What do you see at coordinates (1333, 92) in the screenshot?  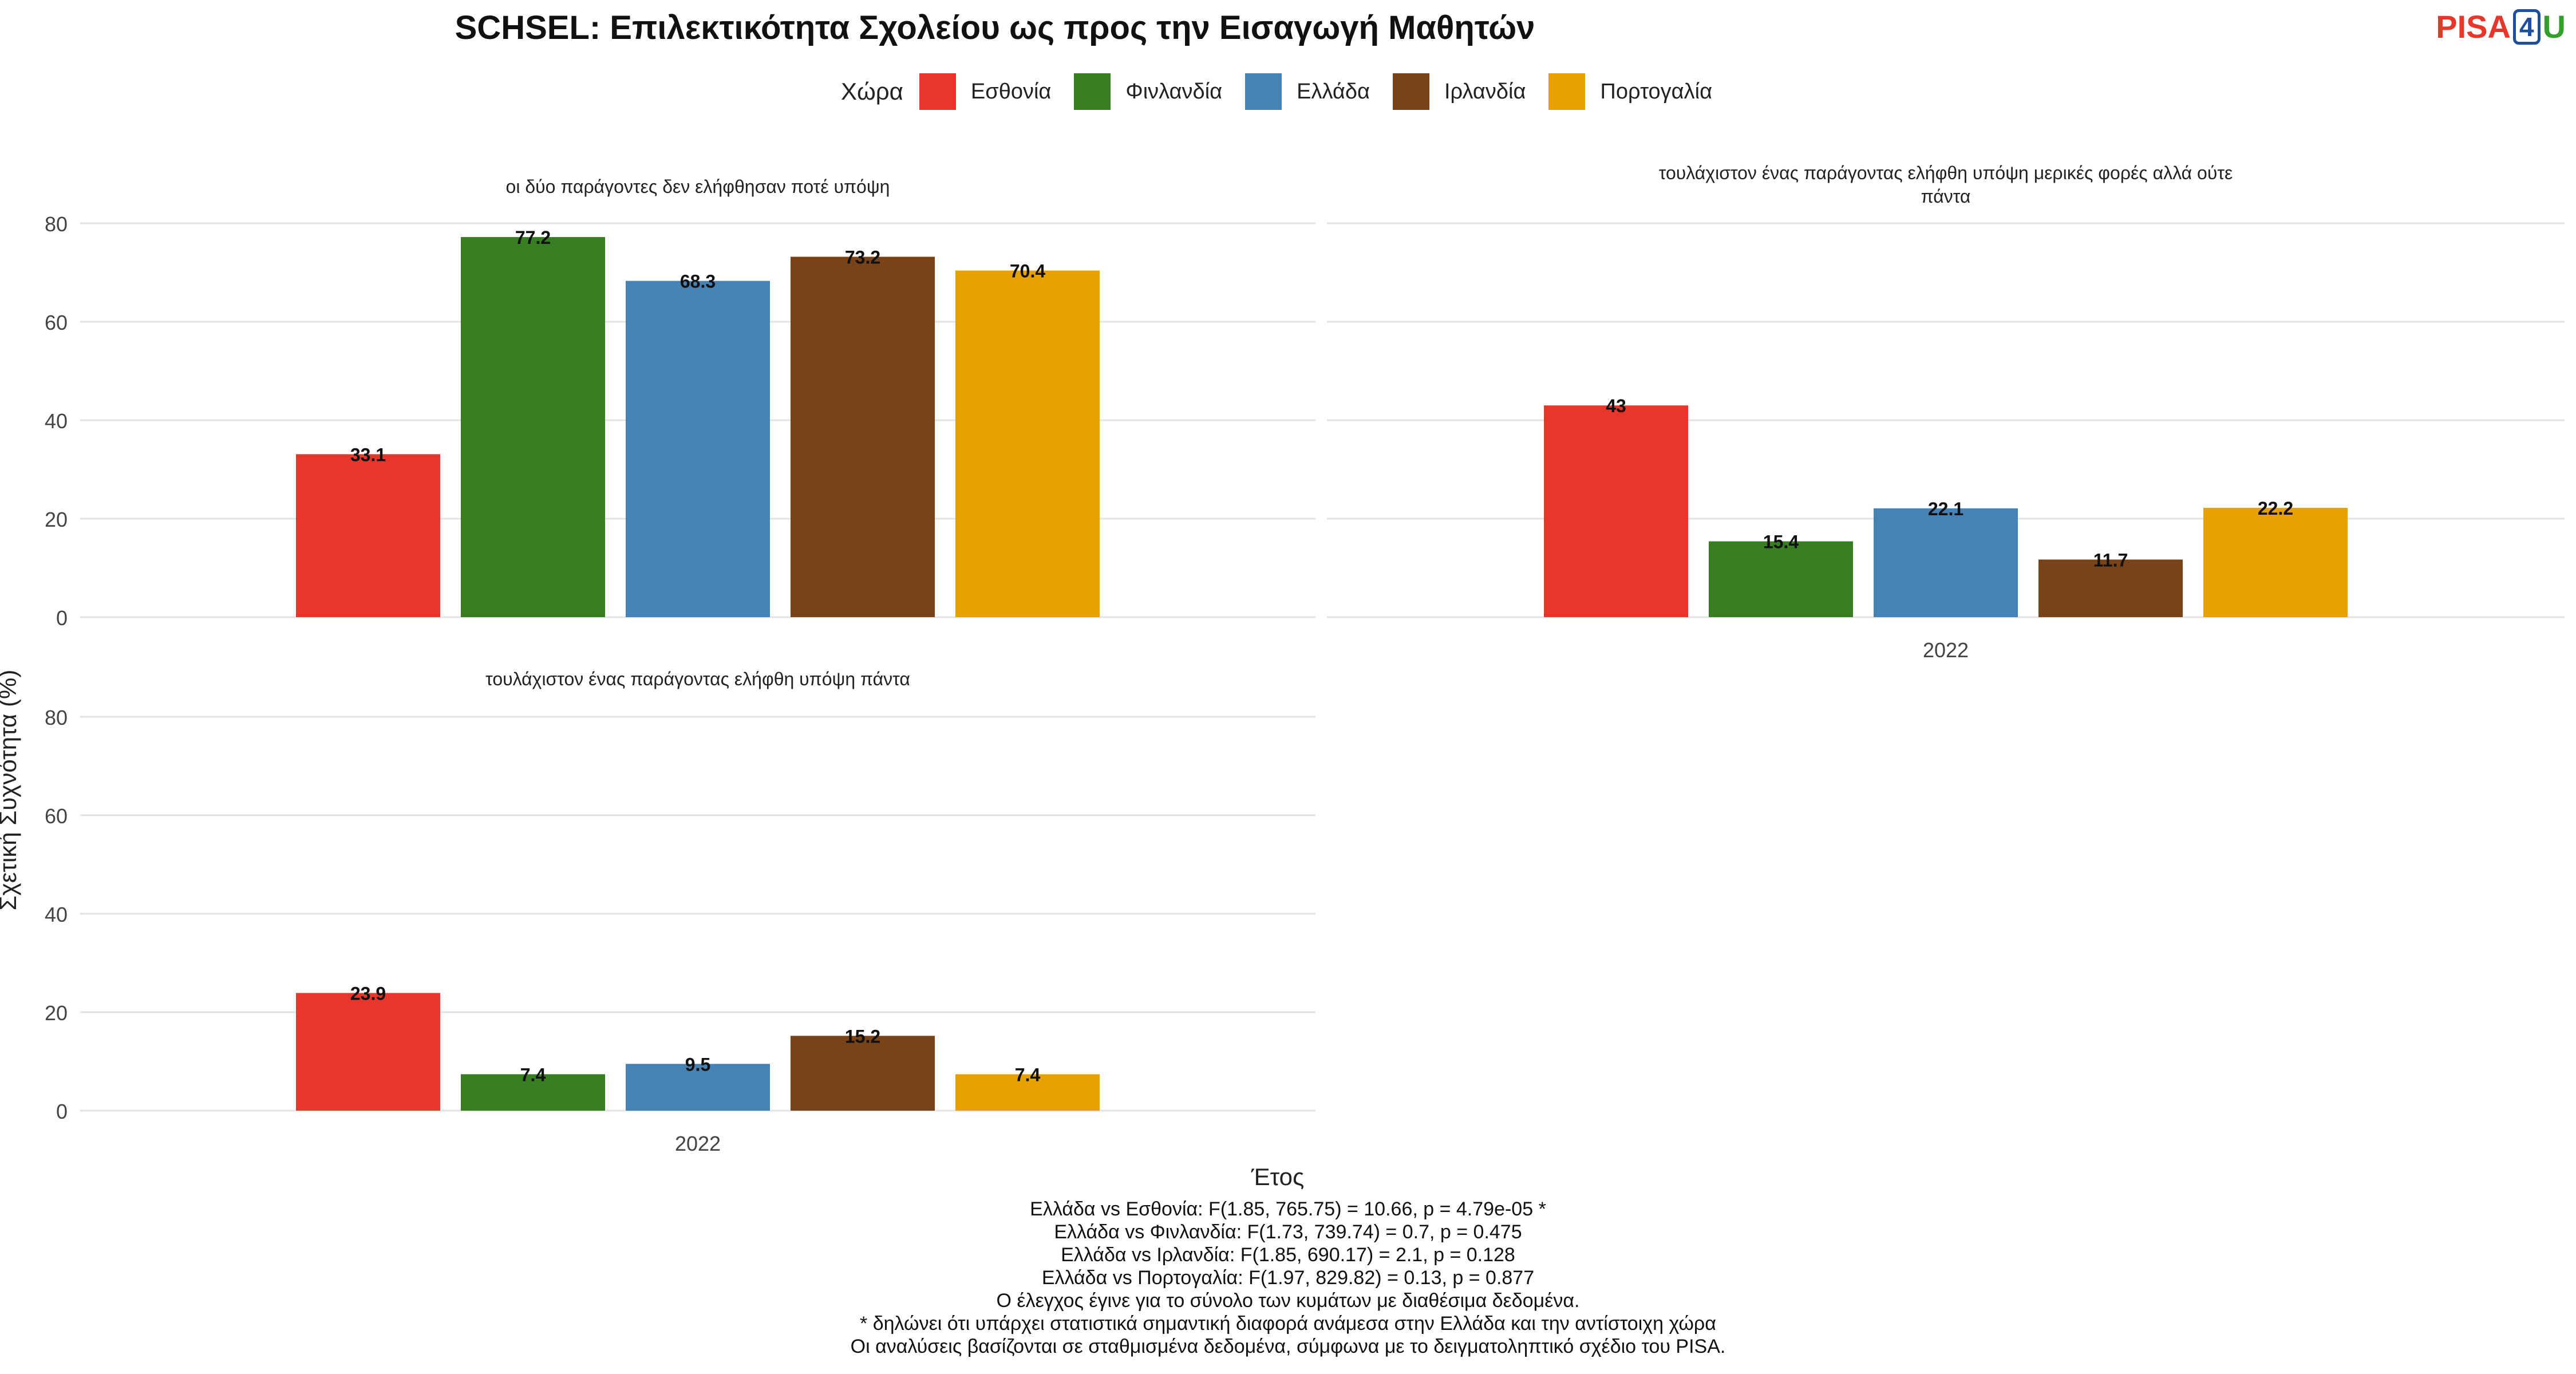 I see `legend-label: Ελλάδα` at bounding box center [1333, 92].